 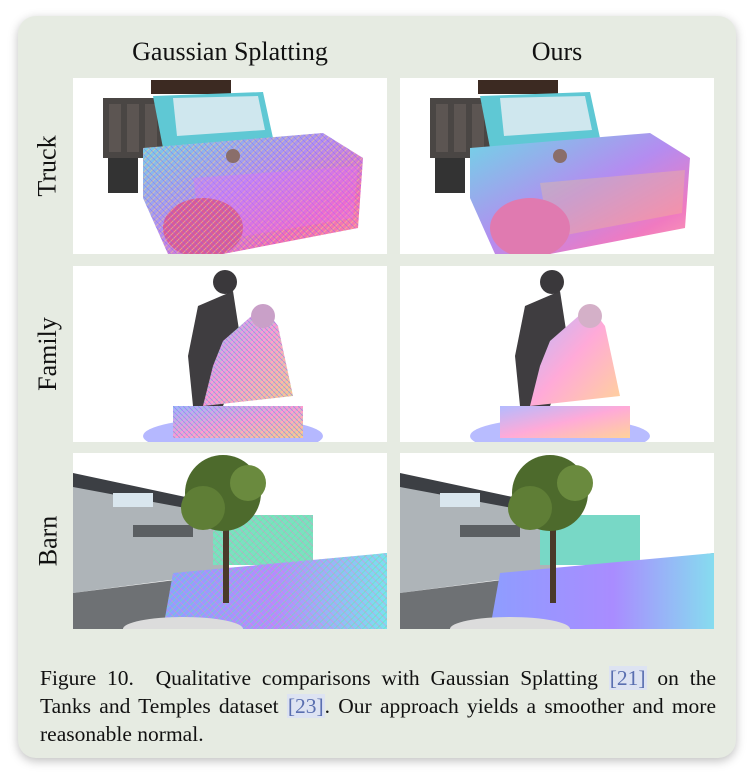 I want to click on citation-link-23: [23], so click(x=305, y=706).